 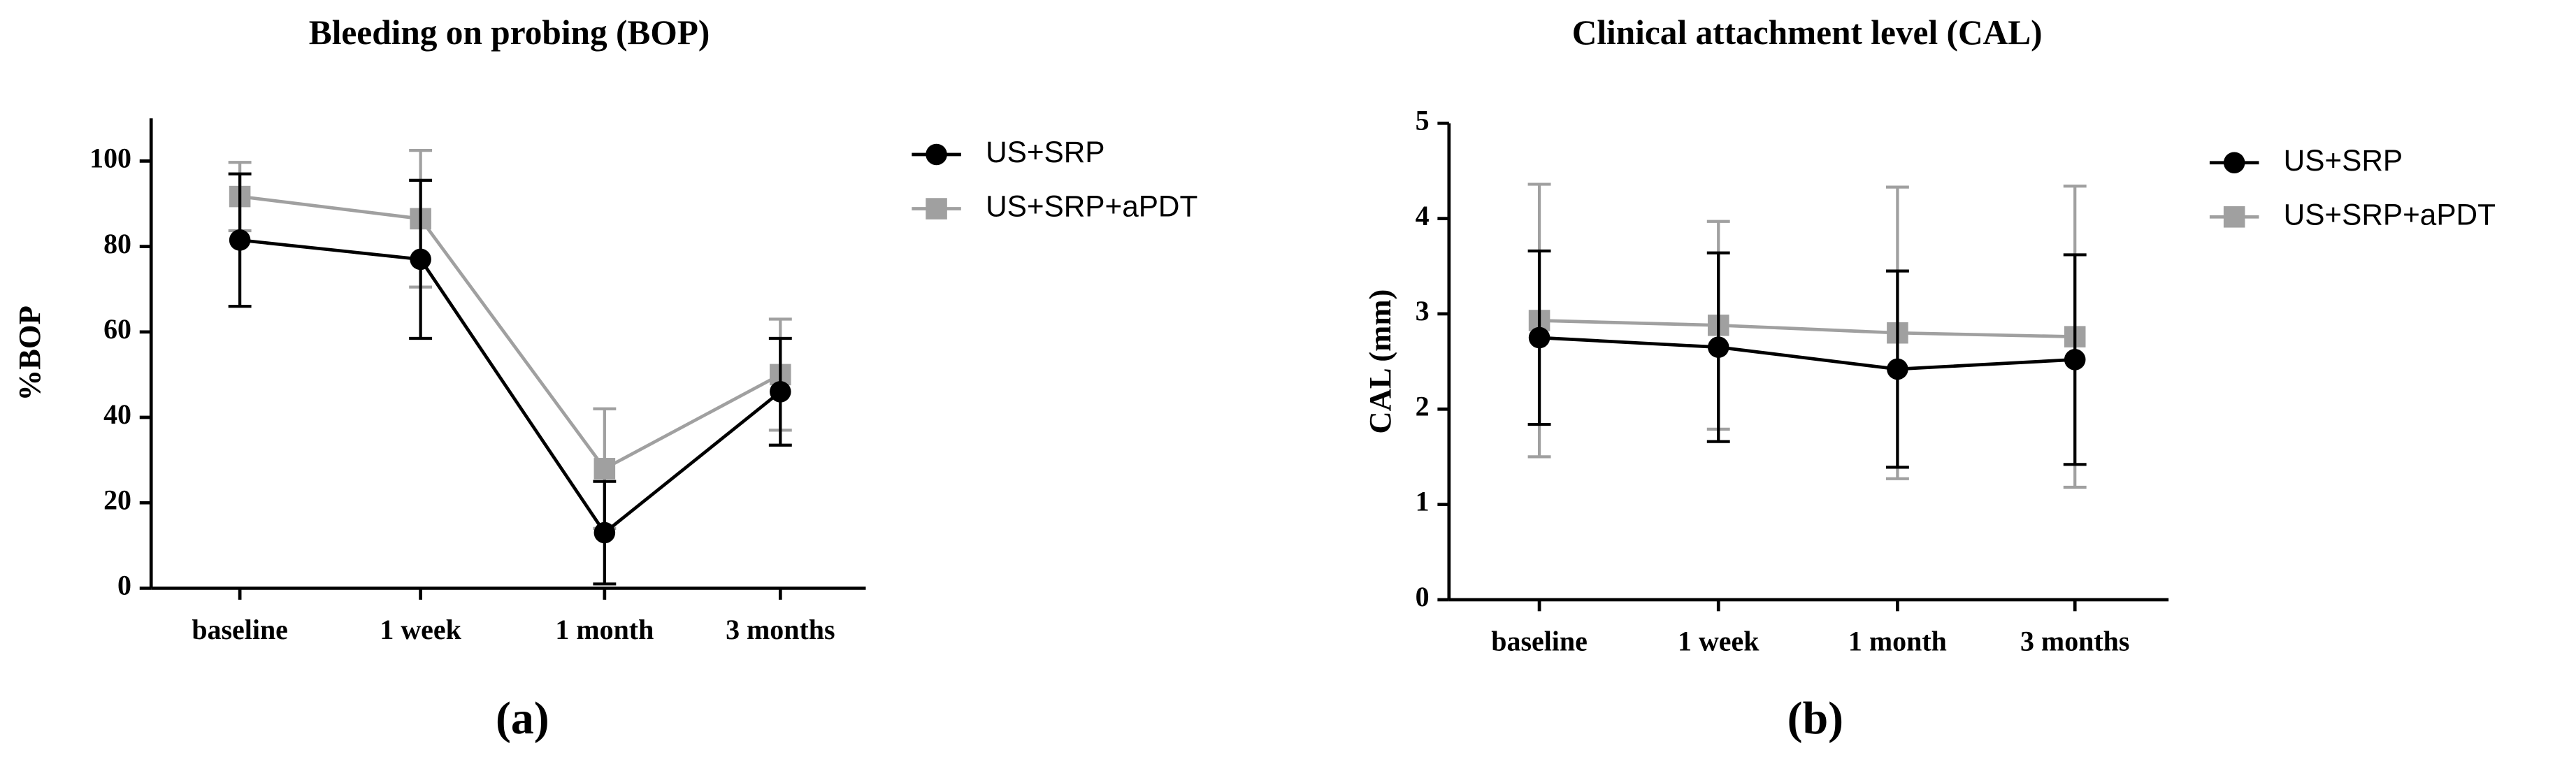 What do you see at coordinates (117, 243) in the screenshot?
I see `y-tick-label: 80` at bounding box center [117, 243].